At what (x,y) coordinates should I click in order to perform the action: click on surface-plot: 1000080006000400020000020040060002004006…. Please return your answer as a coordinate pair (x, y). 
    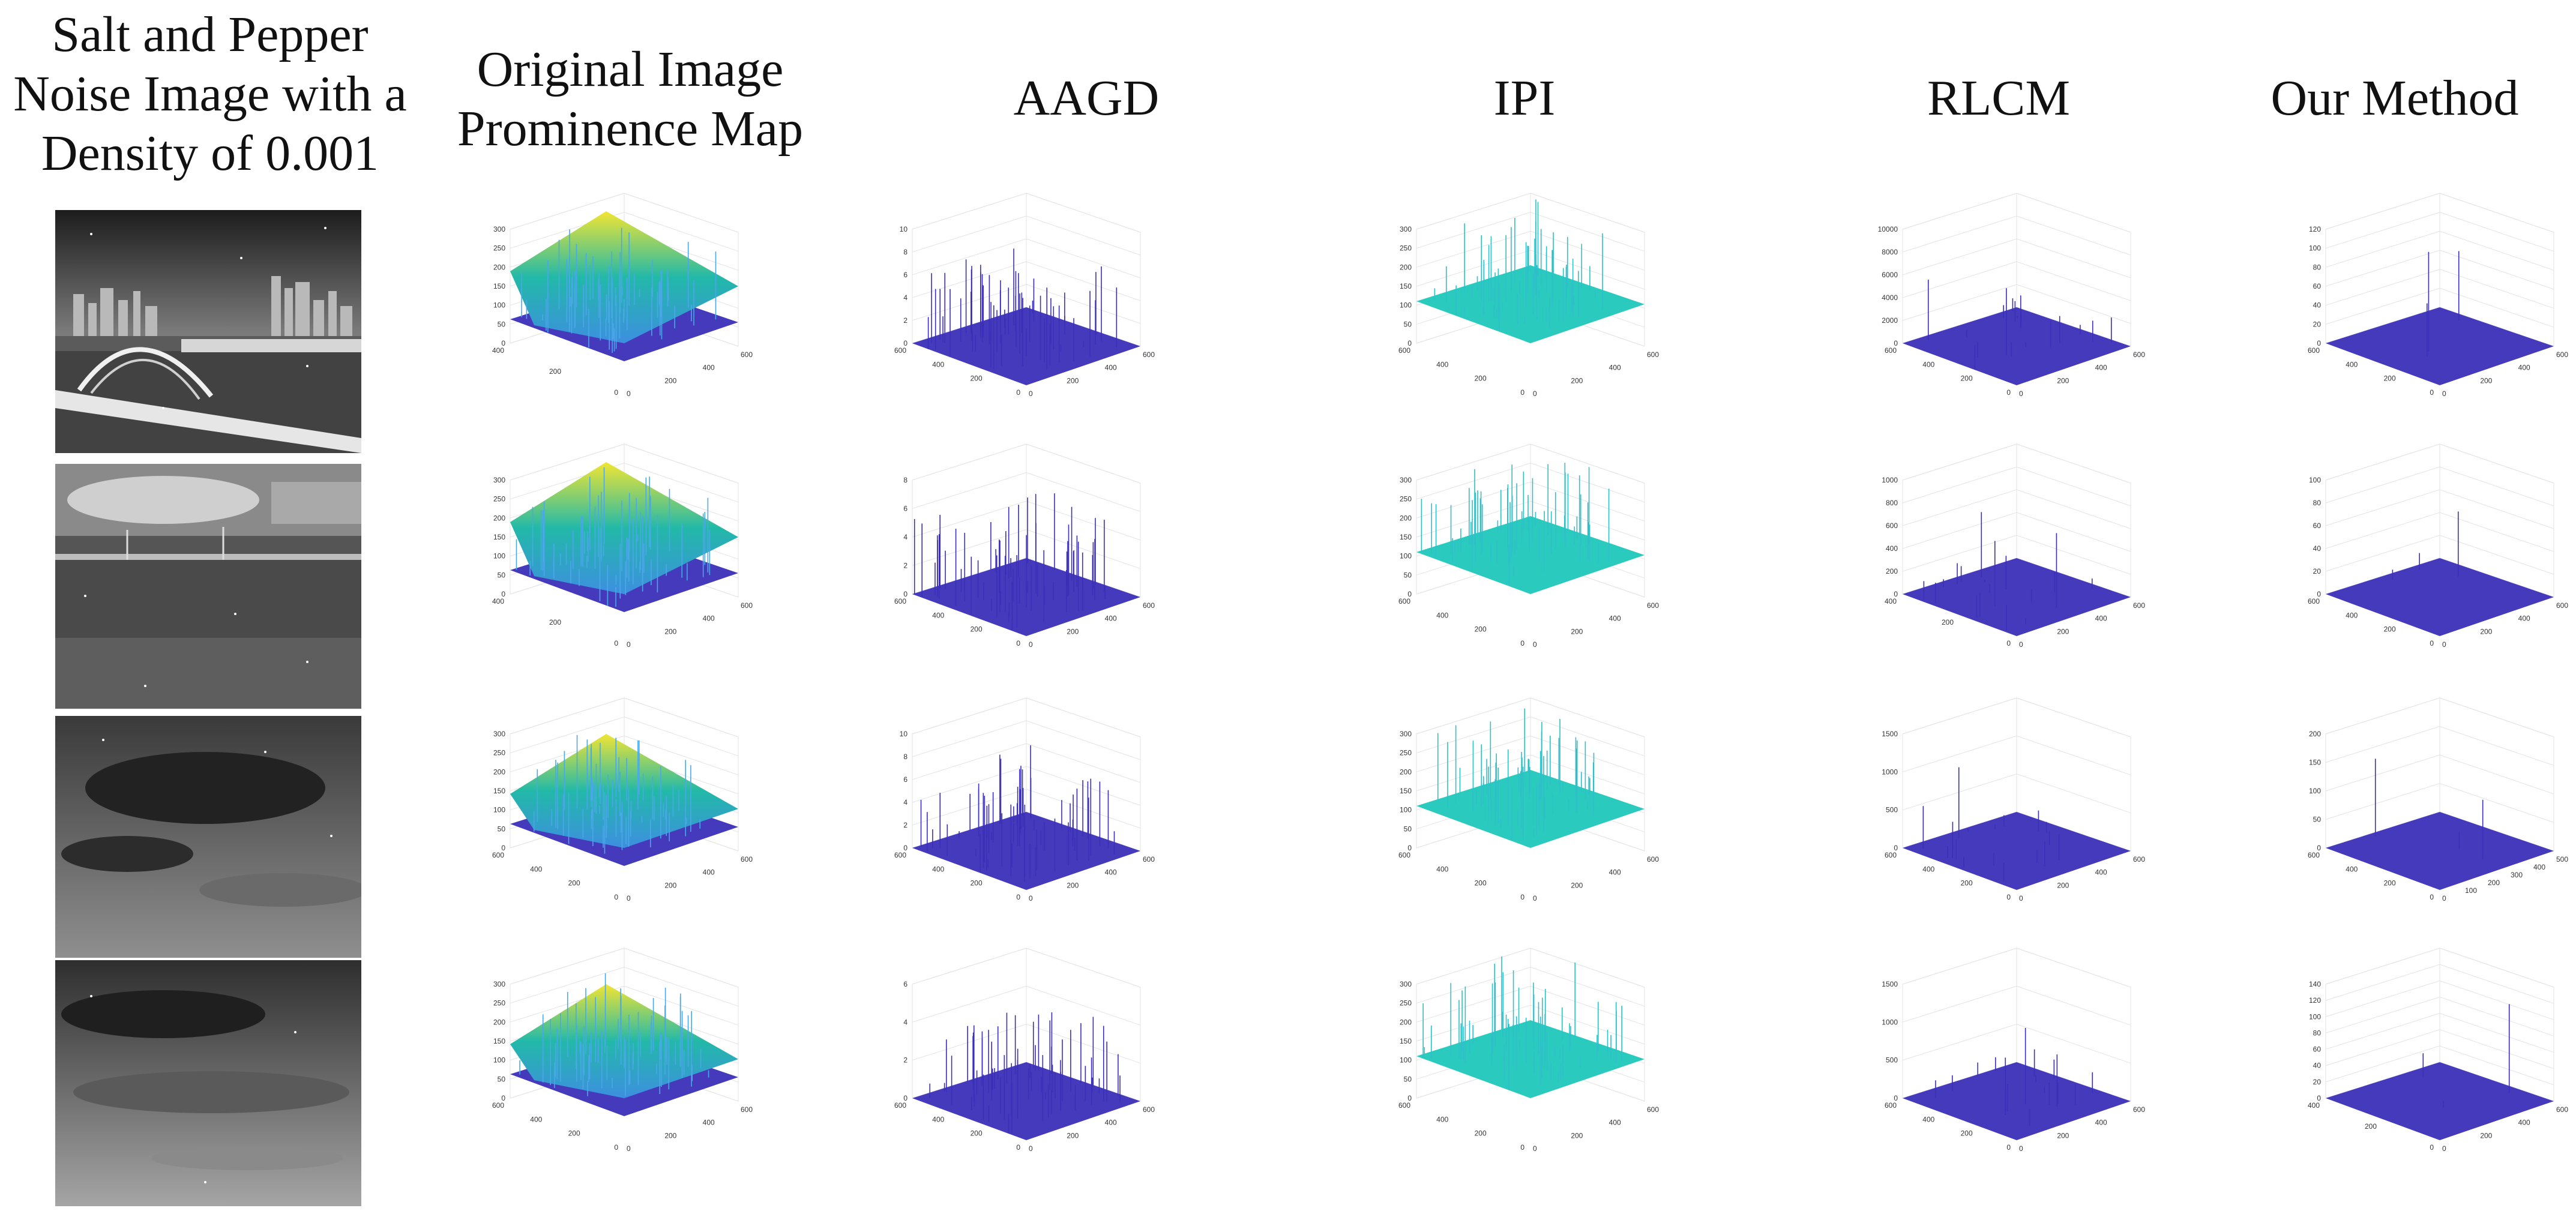
    Looking at the image, I should click on (2012, 295).